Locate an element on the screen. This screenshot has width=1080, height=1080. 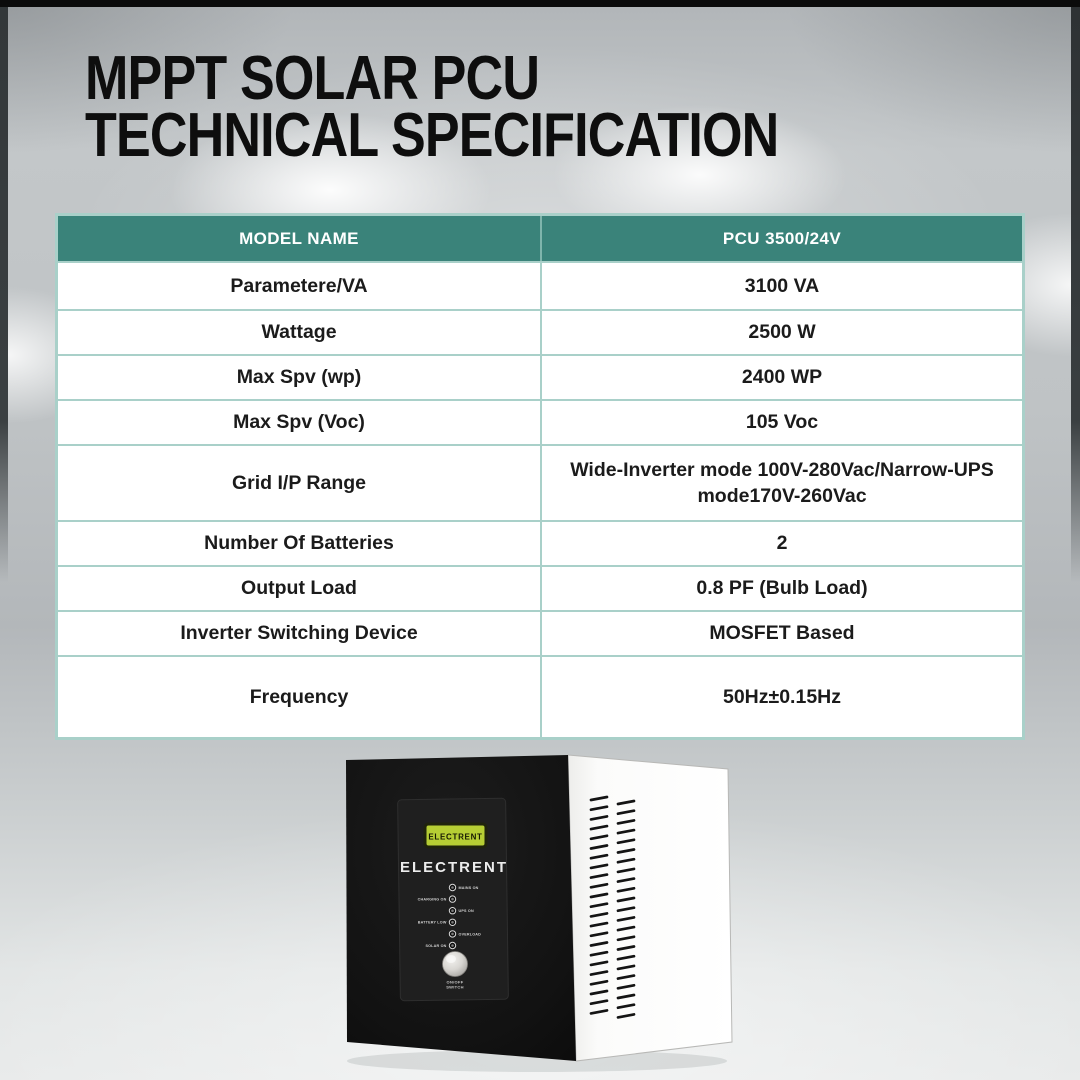
table-row: Output Load 0.8 PF (Bulb Load) is located at coordinates (540, 587).